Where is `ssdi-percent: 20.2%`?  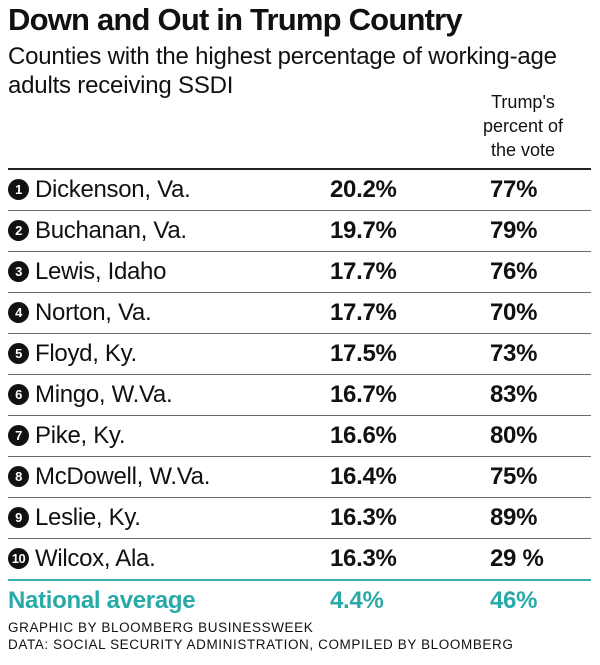
ssdi-percent: 20.2% is located at coordinates (363, 189).